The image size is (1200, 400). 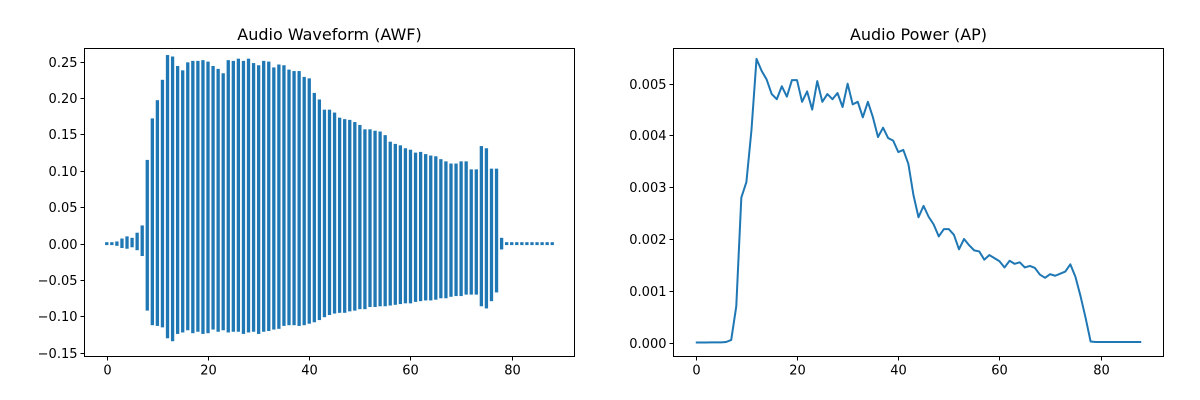 I want to click on awf-x-axis: 0 20 40 60 80, so click(x=312, y=367).